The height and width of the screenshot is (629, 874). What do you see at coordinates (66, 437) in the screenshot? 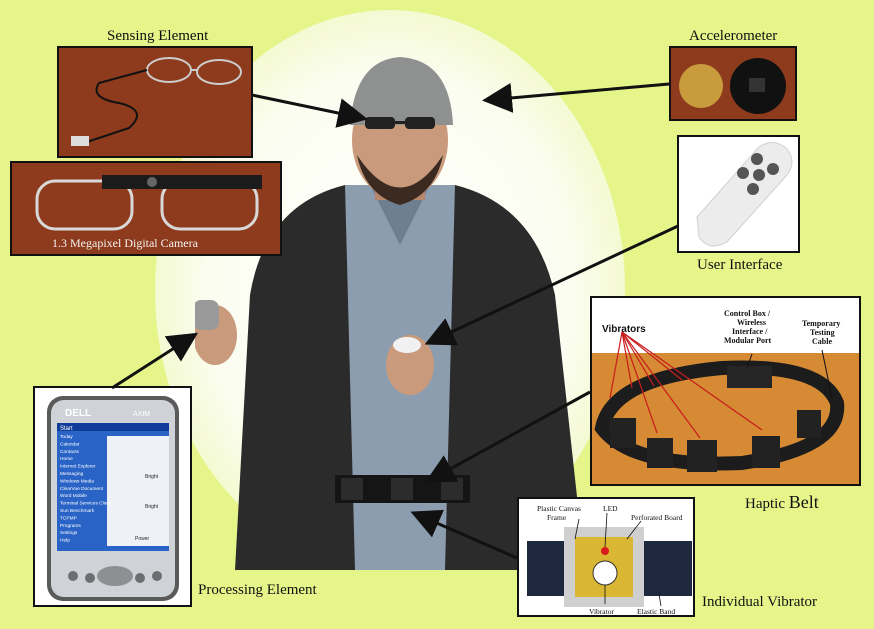
I see `pda-menu-item: Today` at bounding box center [66, 437].